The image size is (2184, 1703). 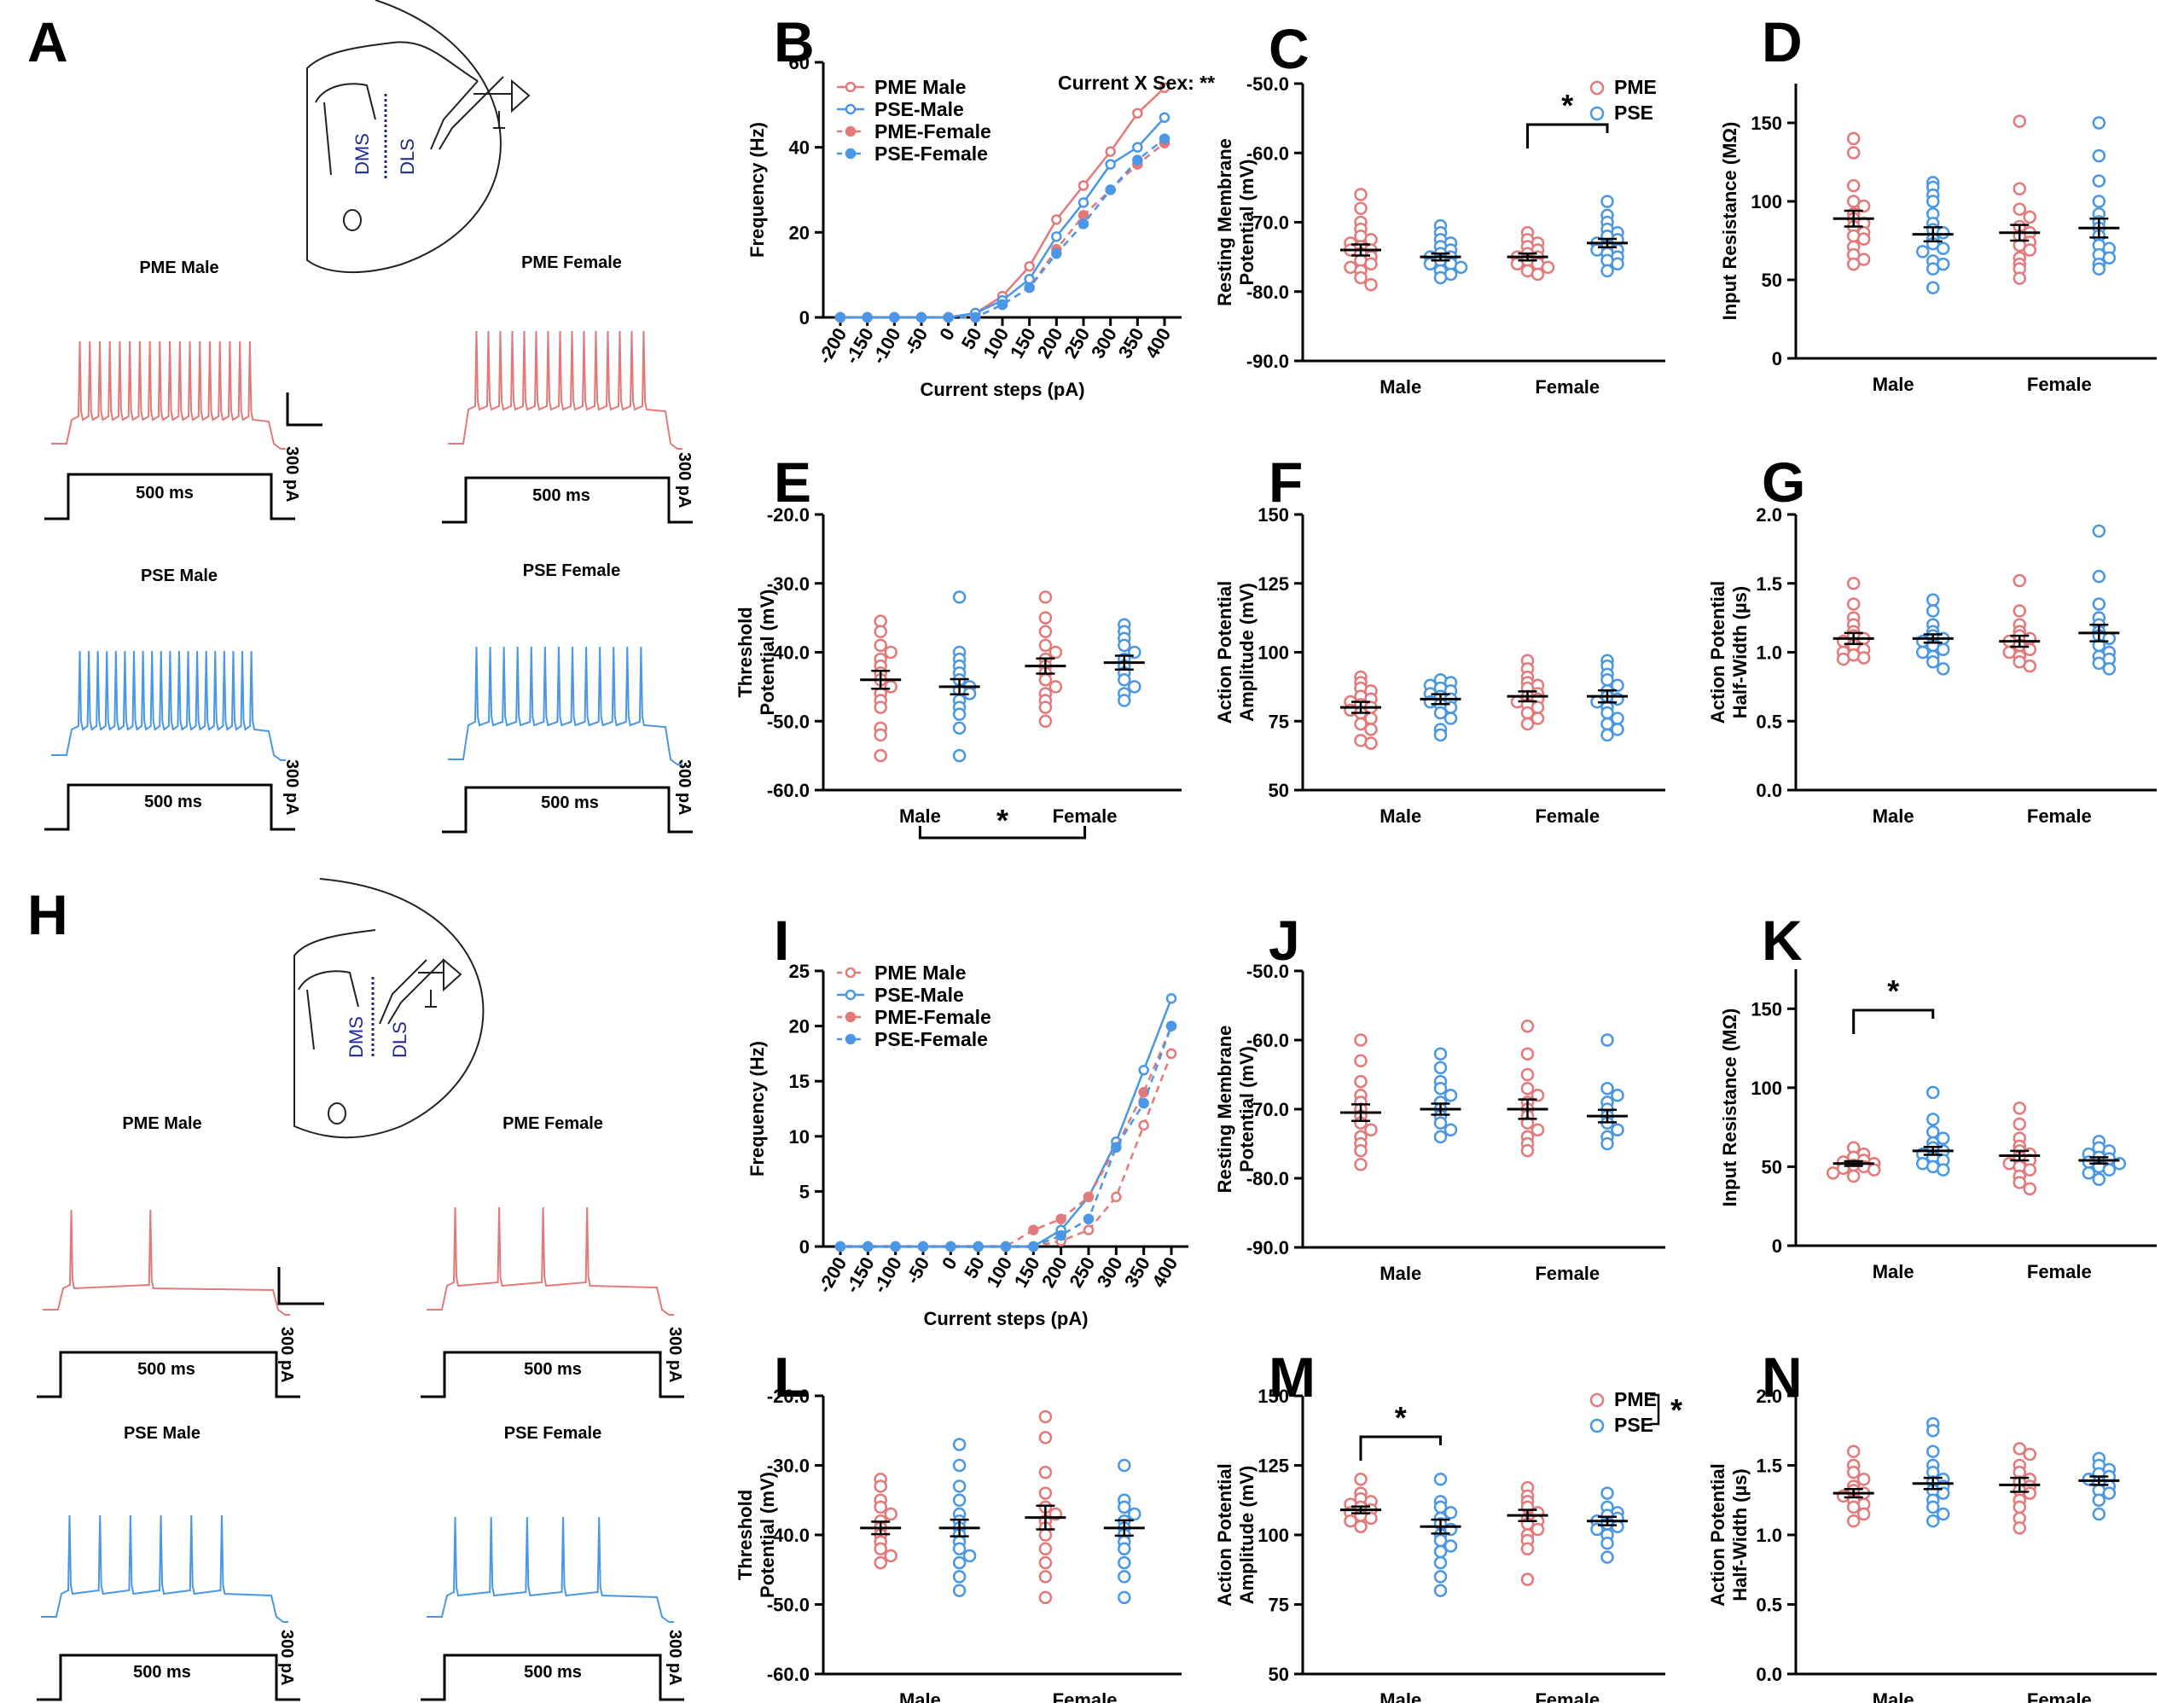 I want to click on y-tick-label: -20.0, so click(x=788, y=515).